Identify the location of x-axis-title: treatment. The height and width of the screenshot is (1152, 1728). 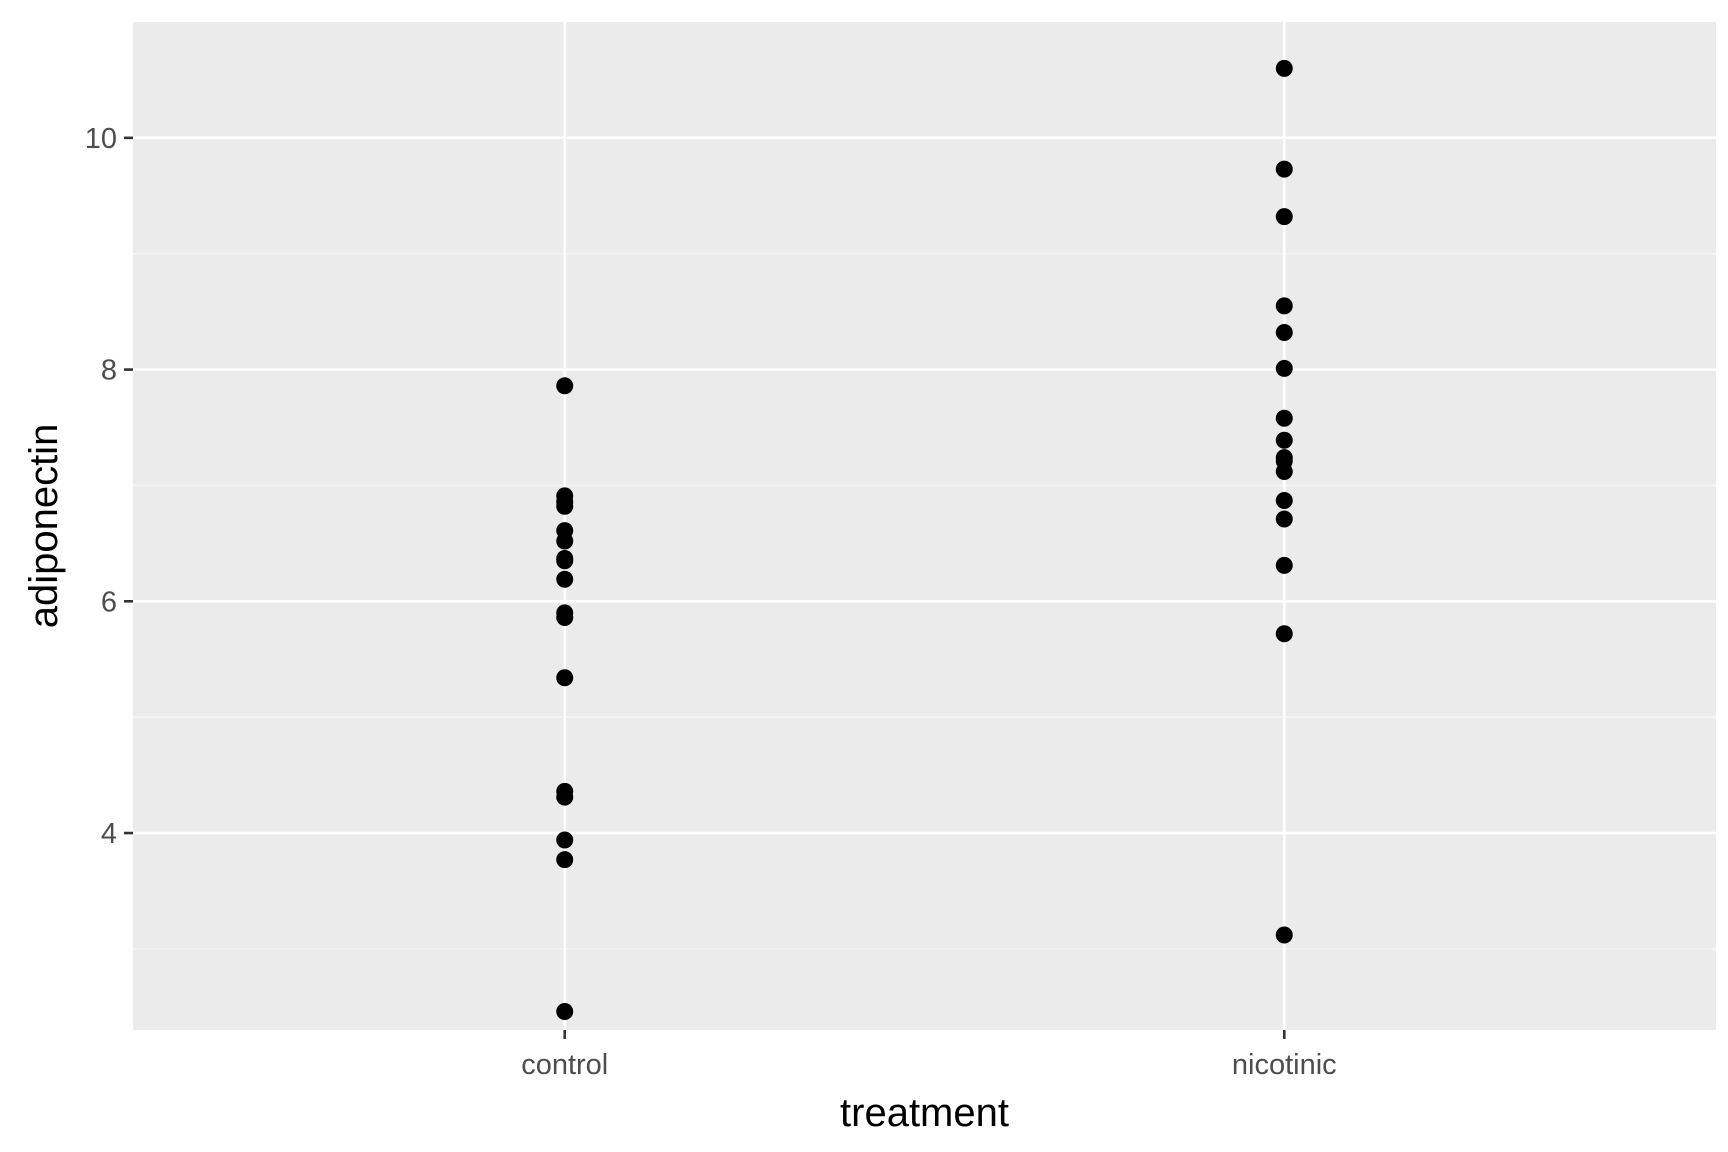
(924, 1113).